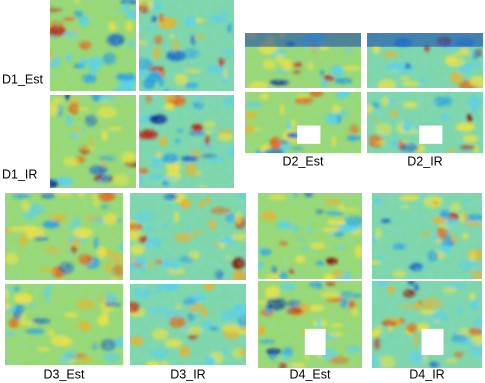  Describe the element at coordinates (424, 161) in the screenshot. I see `label: D2_IR` at that location.